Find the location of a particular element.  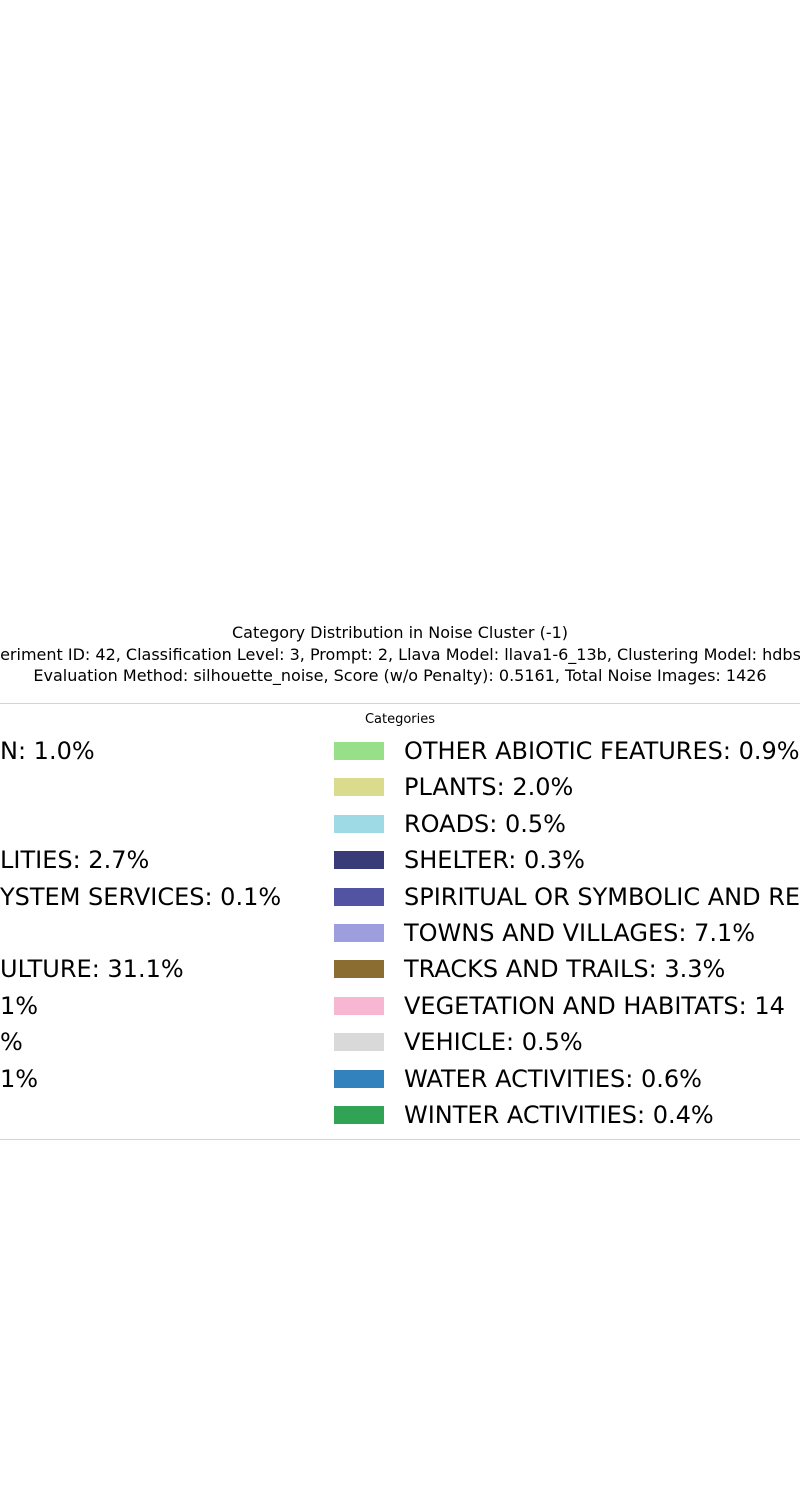

legend-label: VEHICLE: 0.5% is located at coordinates (493, 1042).